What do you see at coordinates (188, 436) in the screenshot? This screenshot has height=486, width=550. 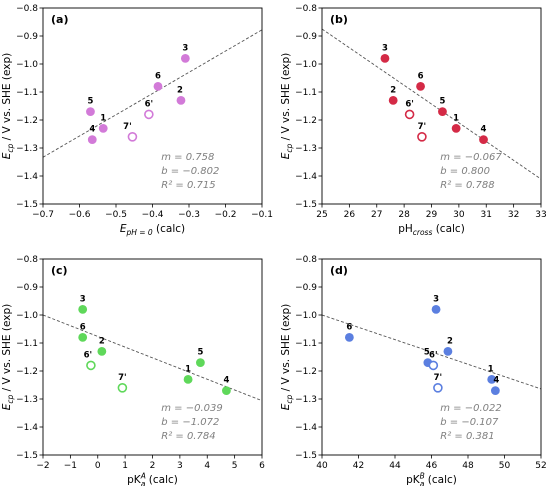 I see `stat-r-squared: R² = 0.784` at bounding box center [188, 436].